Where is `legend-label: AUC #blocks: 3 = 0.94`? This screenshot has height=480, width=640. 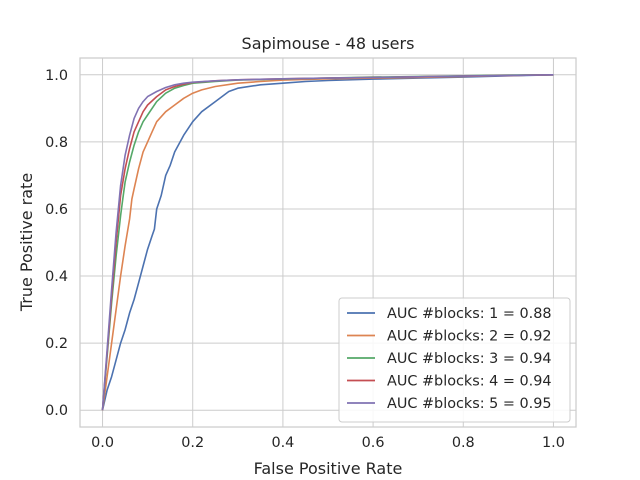
legend-label: AUC #blocks: 3 = 0.94 is located at coordinates (469, 359).